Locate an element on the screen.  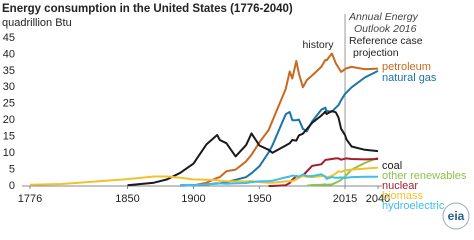
x-tick-label: 1776 is located at coordinates (30, 199).